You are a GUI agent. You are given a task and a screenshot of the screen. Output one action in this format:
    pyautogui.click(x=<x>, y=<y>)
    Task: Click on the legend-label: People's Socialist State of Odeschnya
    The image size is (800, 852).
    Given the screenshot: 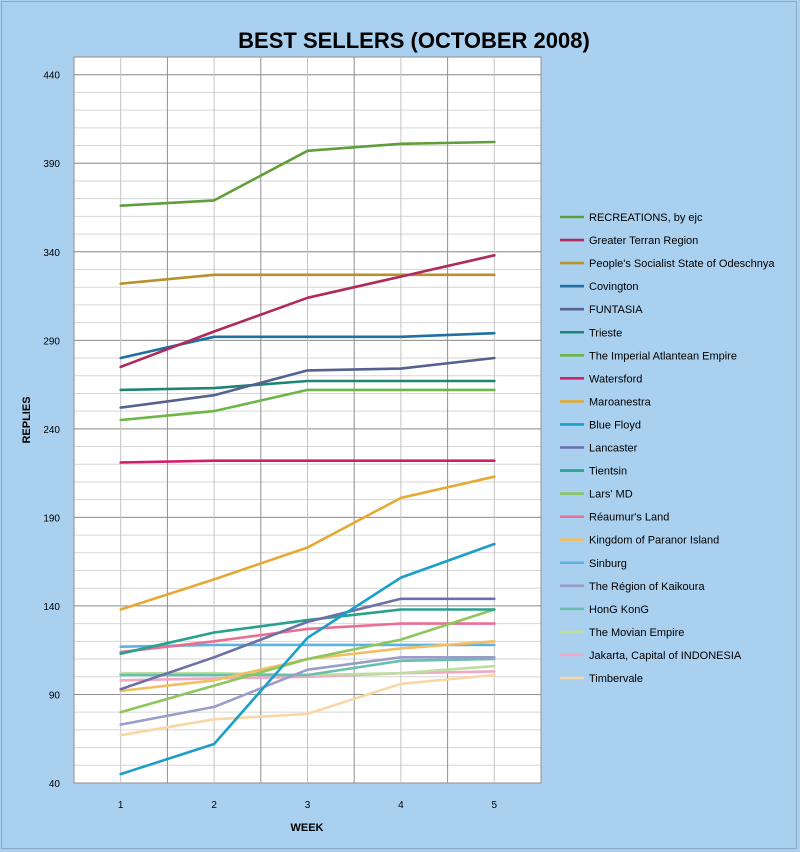 What is the action you would take?
    pyautogui.click(x=682, y=264)
    